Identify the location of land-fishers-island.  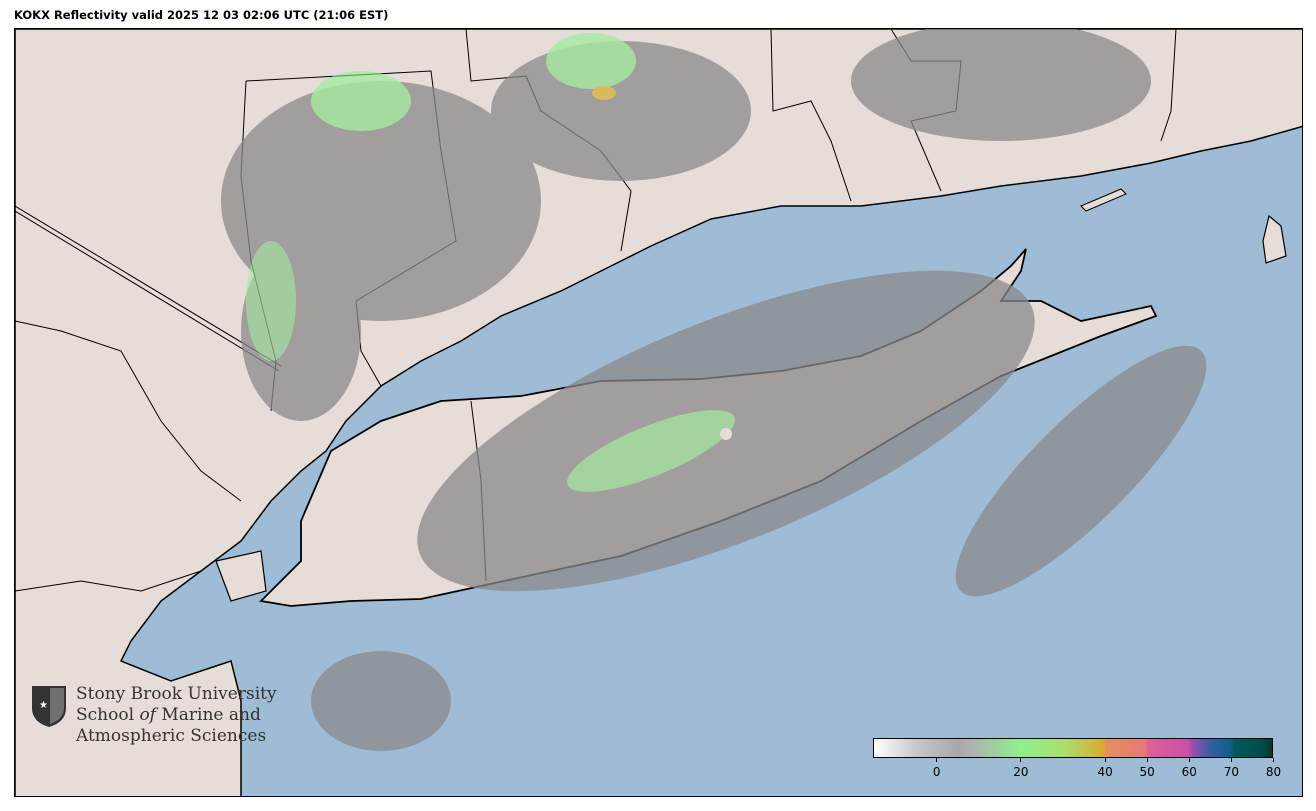
(1103, 200).